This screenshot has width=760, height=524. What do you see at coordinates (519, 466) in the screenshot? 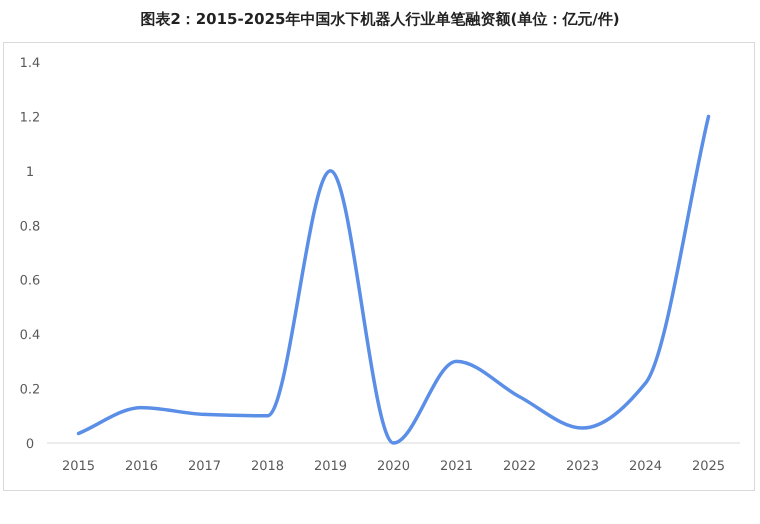
I see `x-tick-label: 2022` at bounding box center [519, 466].